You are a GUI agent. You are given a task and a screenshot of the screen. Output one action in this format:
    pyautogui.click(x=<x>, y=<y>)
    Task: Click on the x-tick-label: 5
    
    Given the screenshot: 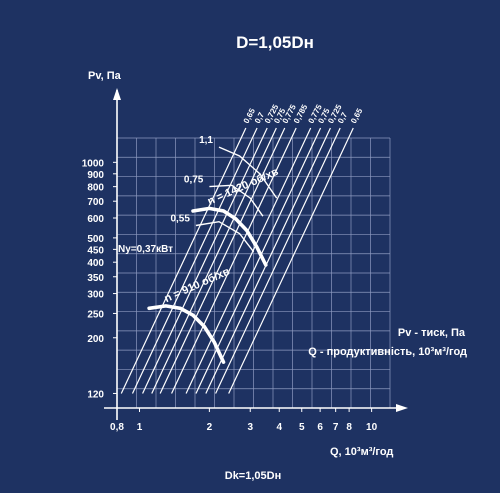 What is the action you would take?
    pyautogui.click(x=302, y=427)
    